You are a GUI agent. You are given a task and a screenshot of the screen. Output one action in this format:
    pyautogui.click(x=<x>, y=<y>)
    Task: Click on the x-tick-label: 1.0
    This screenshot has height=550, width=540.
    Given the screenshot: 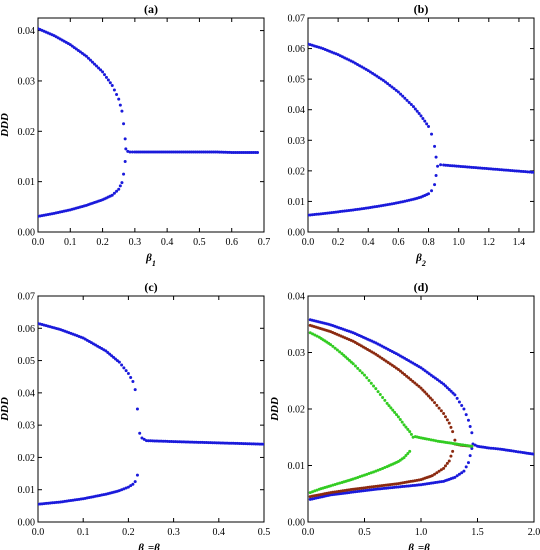 What is the action you would take?
    pyautogui.click(x=458, y=242)
    